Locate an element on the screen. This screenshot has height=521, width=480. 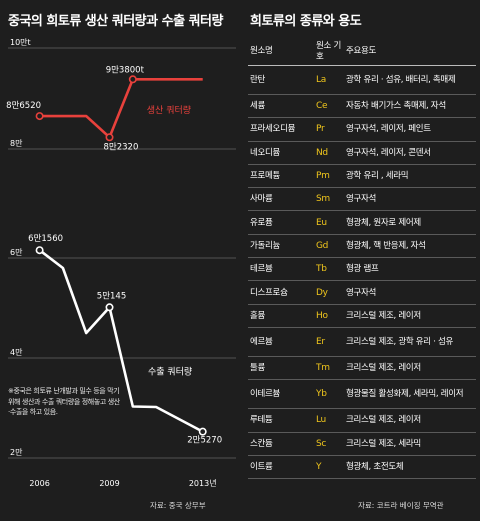
header-element-symbol: 원소 기호 is located at coordinates (329, 52).